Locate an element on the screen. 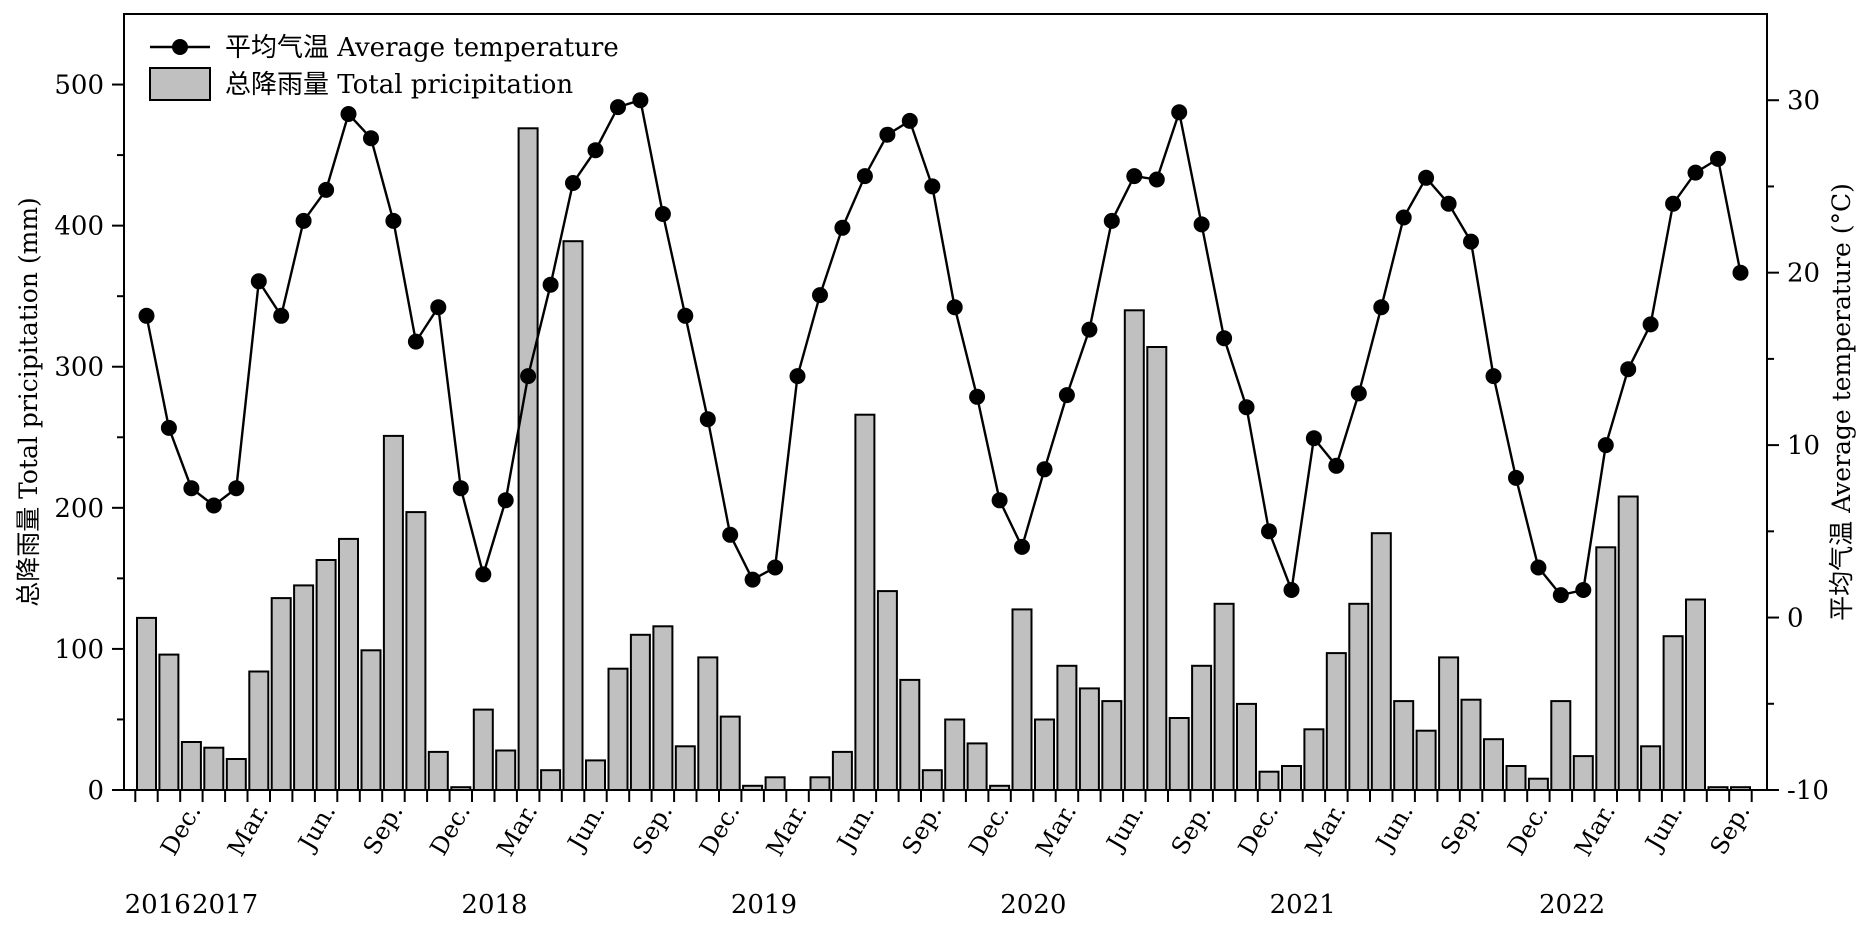  left-y-tick-label: 400 is located at coordinates (79, 227).